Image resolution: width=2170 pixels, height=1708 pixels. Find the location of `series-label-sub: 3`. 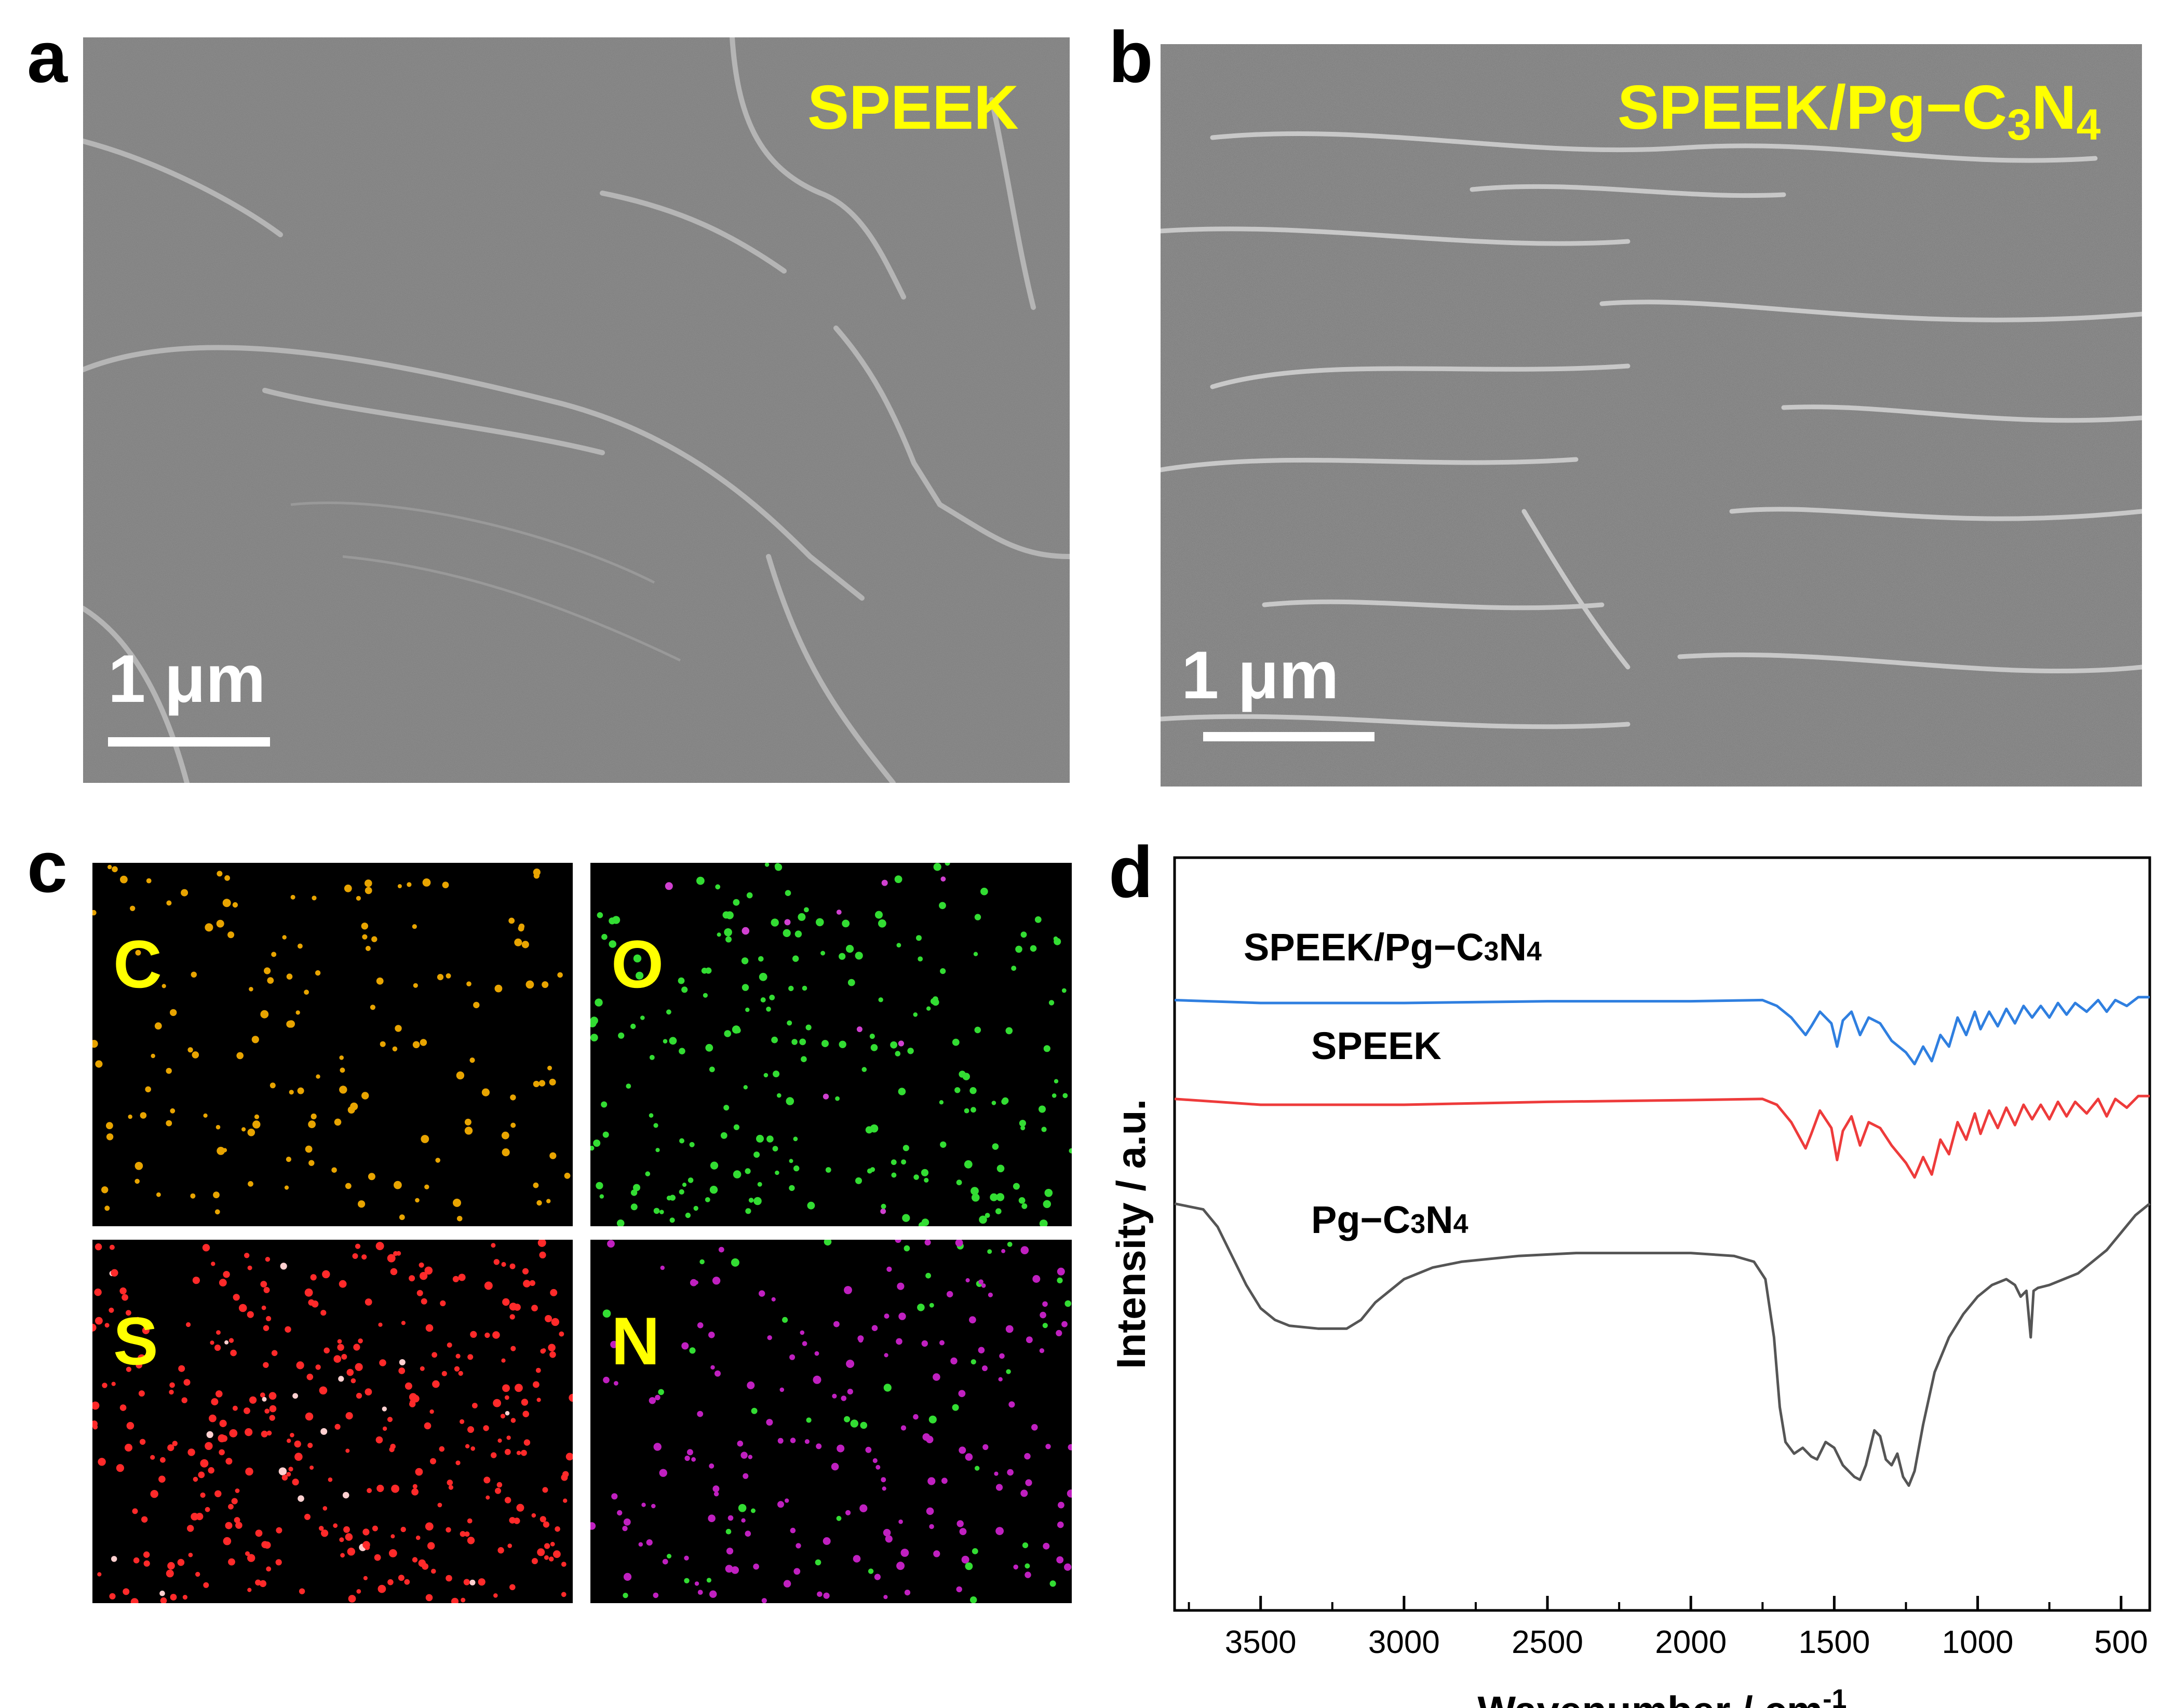

series-label-sub: 3 is located at coordinates (1417, 1224).